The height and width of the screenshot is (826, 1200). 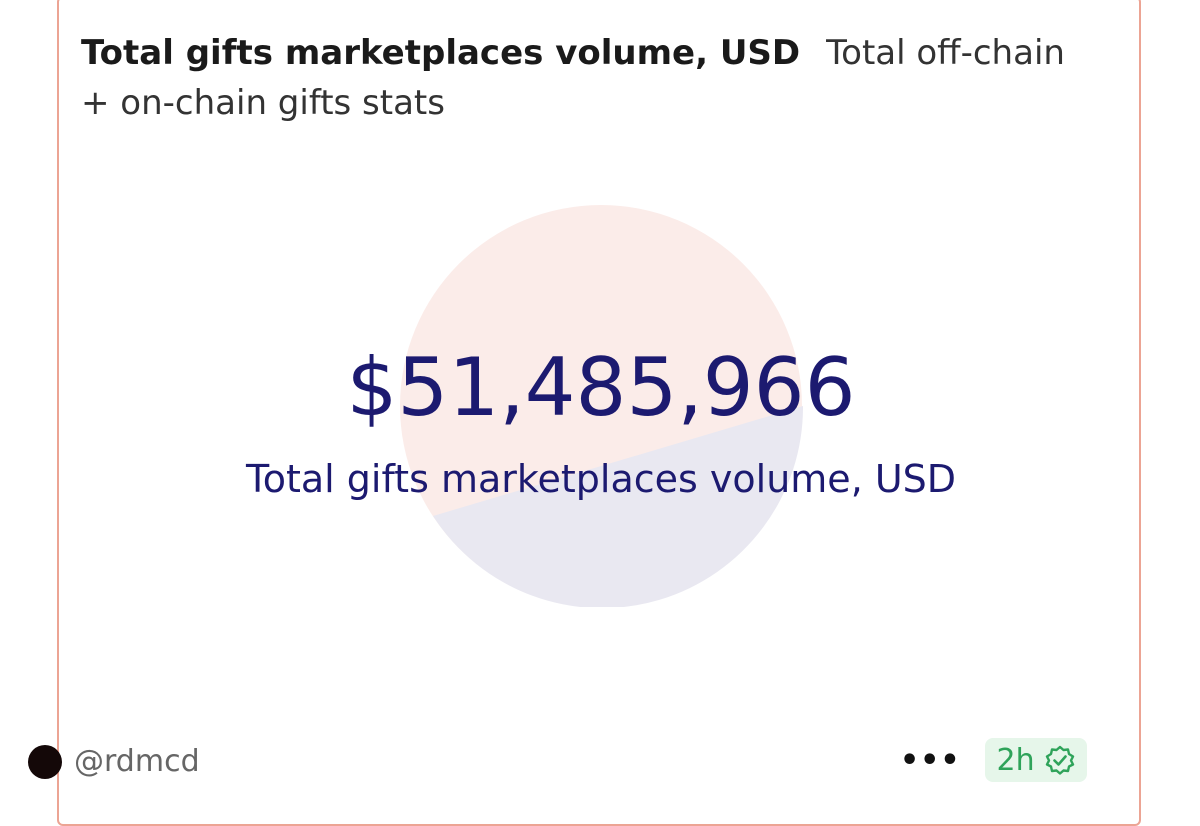 I want to click on metric-value: $51,485,966, so click(x=601, y=387).